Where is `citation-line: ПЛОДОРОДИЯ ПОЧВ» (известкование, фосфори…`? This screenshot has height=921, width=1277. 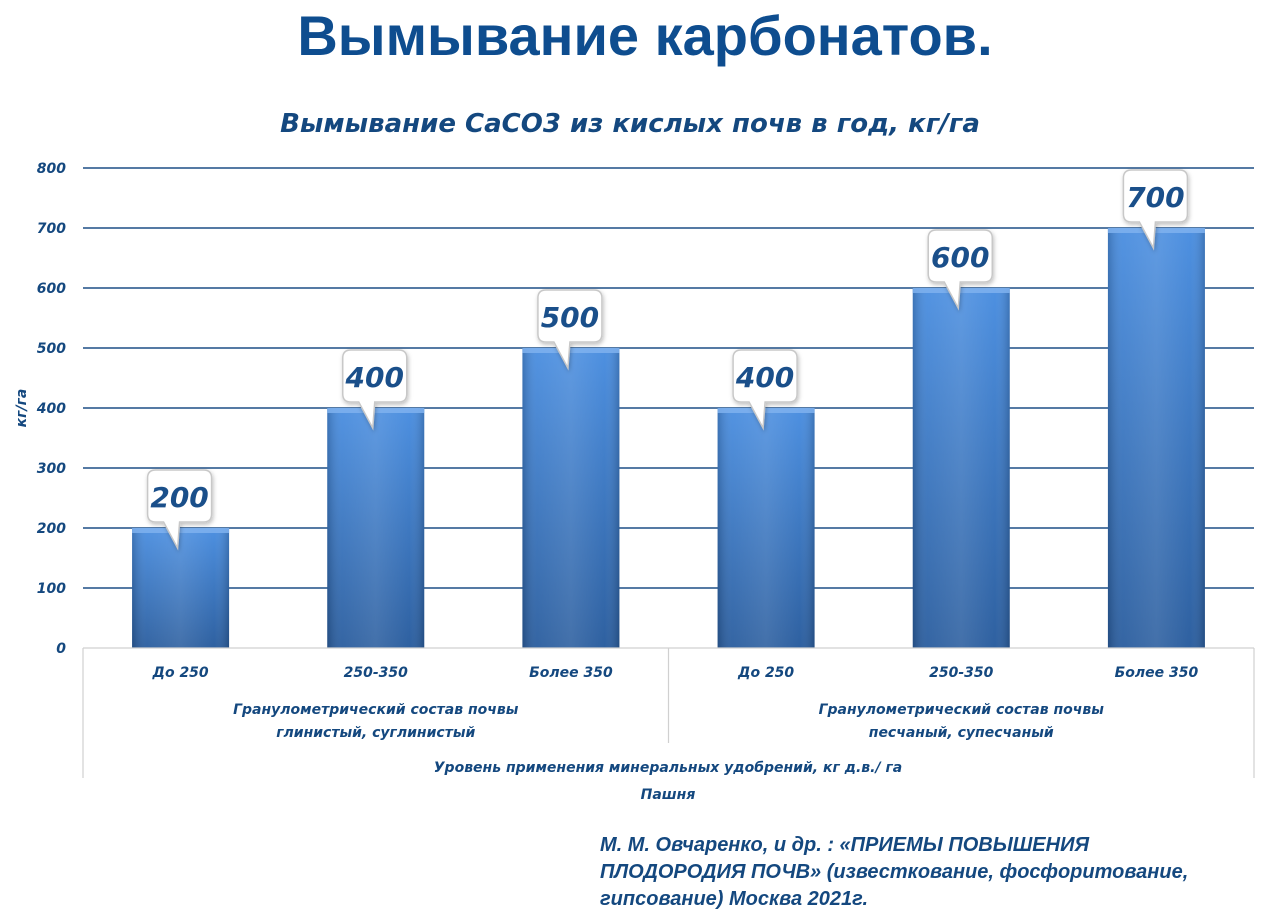
citation-line: ПЛОДОРОДИЯ ПОЧВ» (известкование, фосфори… is located at coordinates (894, 872).